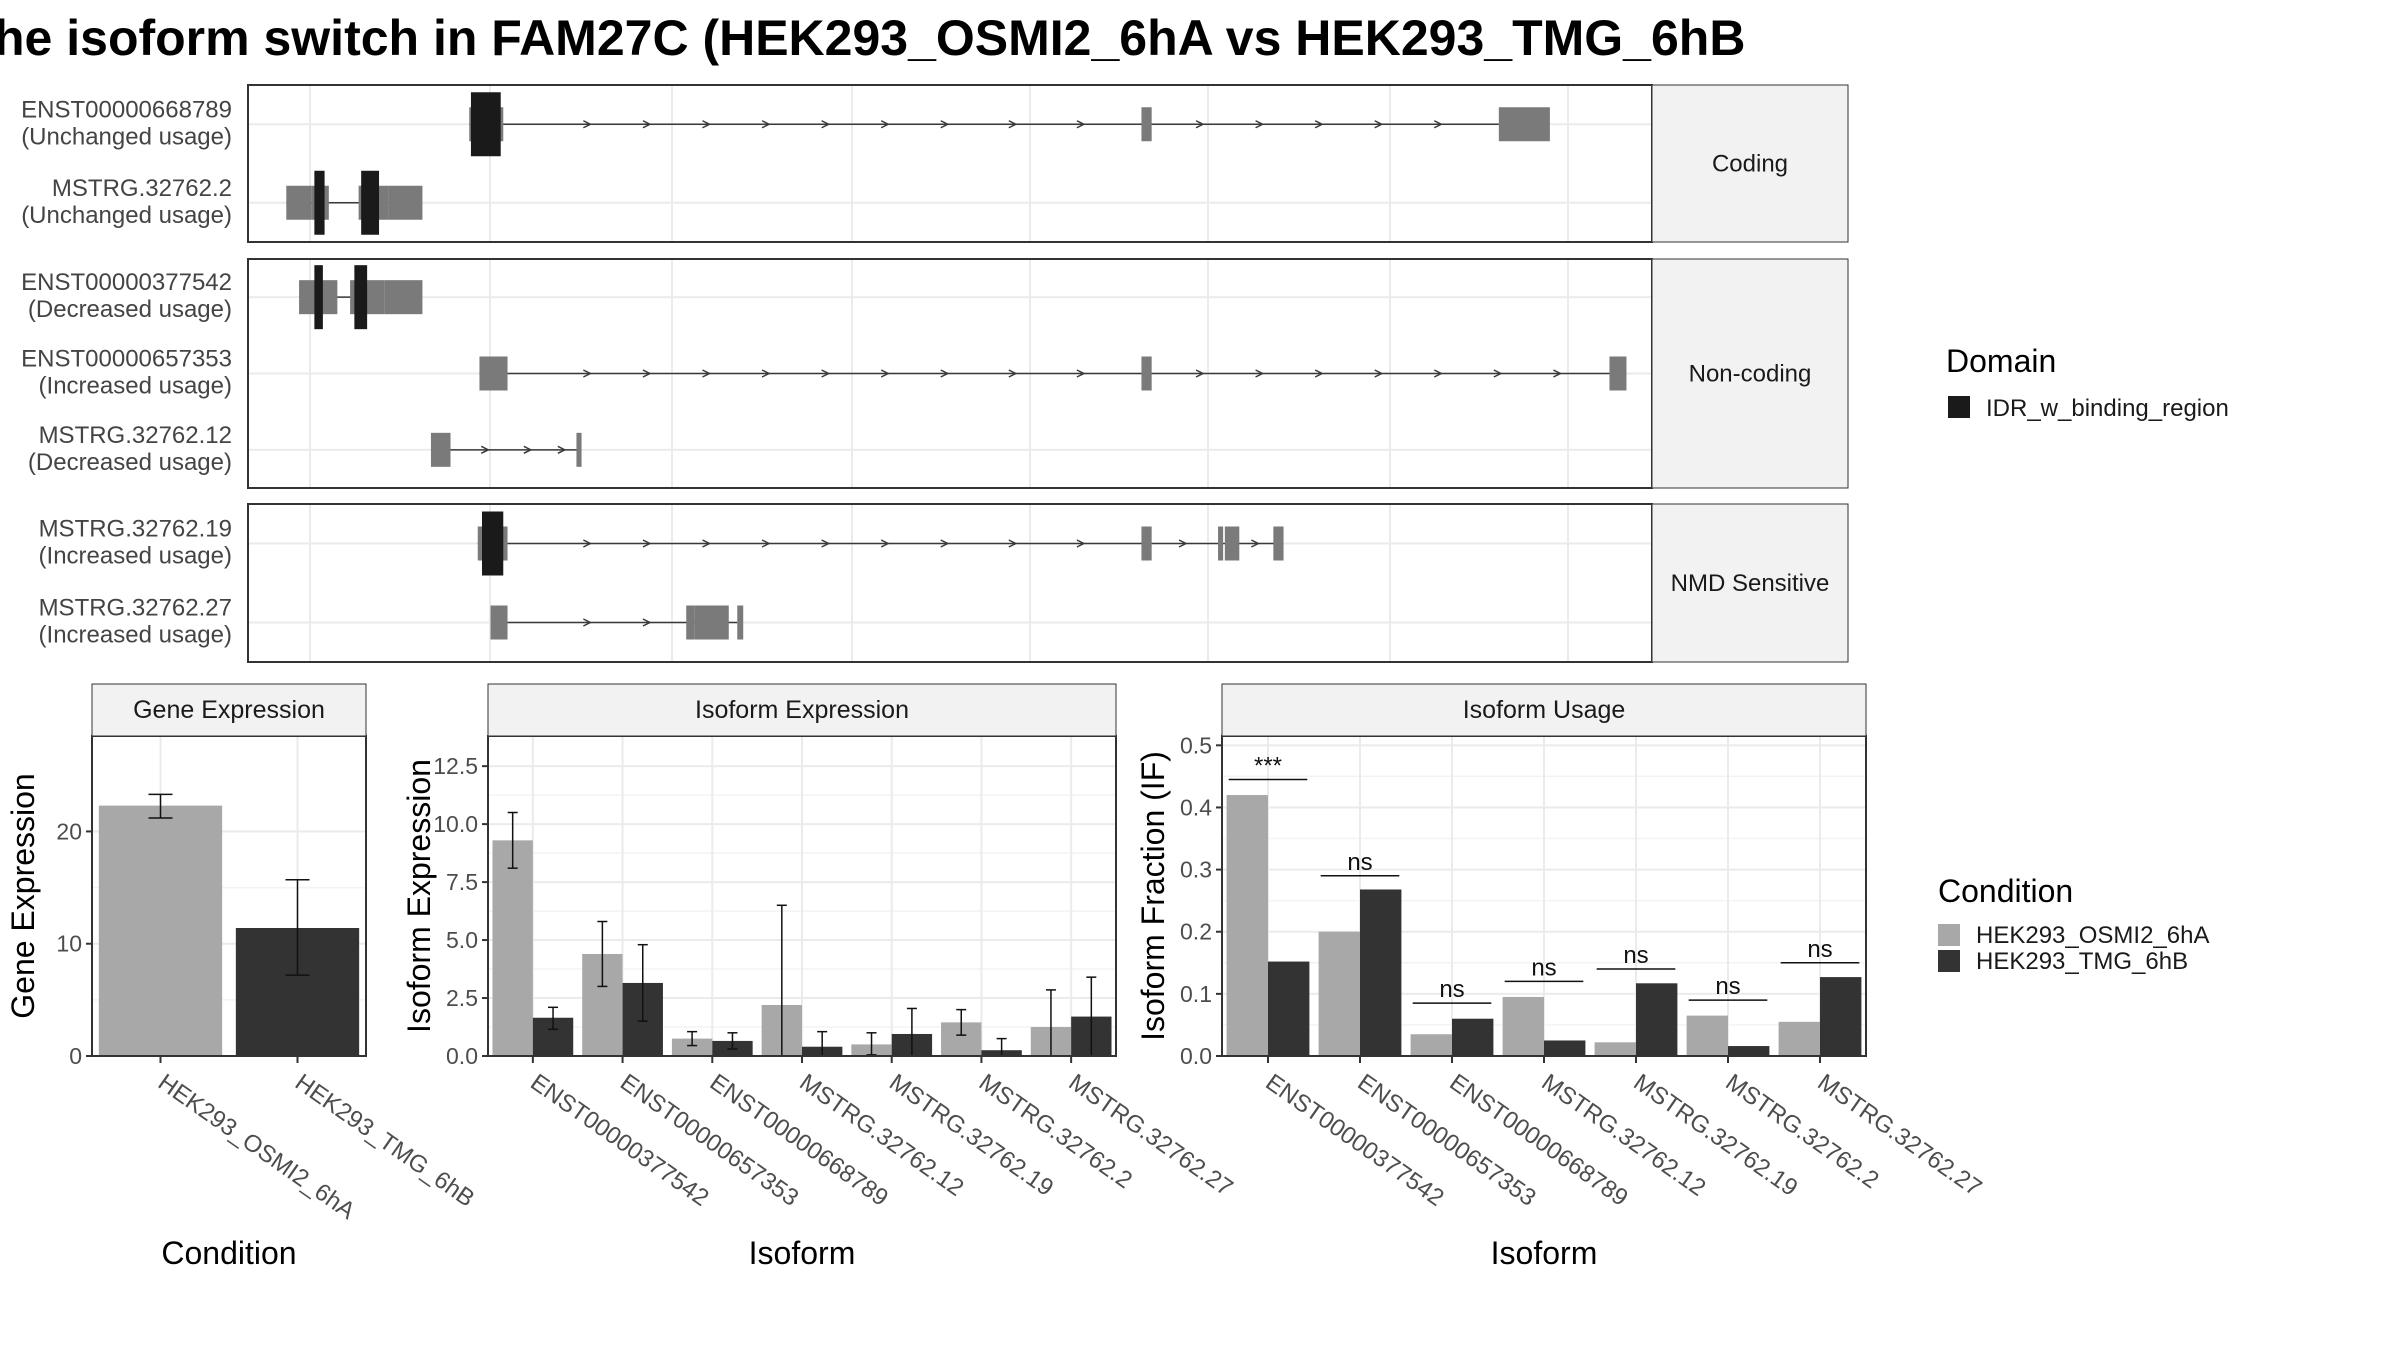  I want to click on y-tick-label: 0.4, so click(1196, 807).